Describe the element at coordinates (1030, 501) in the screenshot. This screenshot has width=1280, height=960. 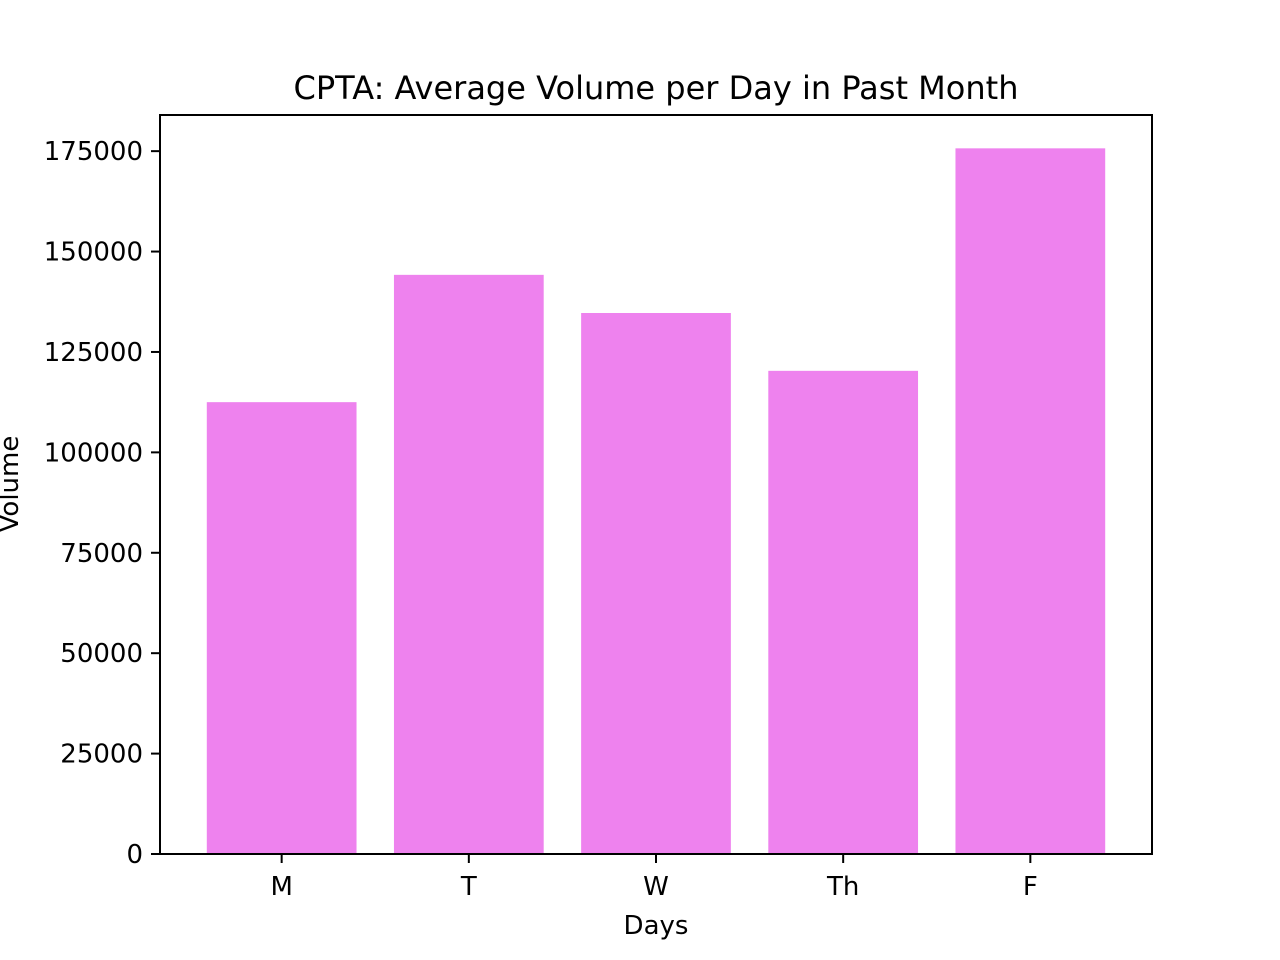
I see `bar-f` at that location.